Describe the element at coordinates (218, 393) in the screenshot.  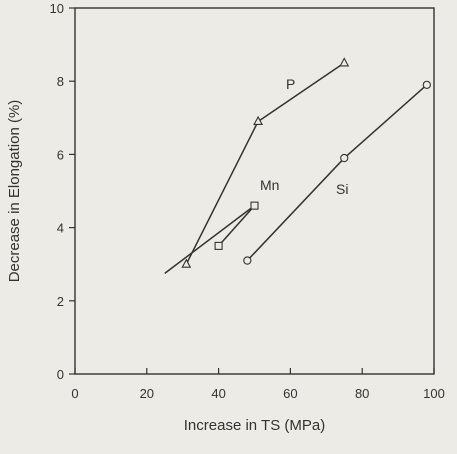
I see `x-tick-label: 40` at that location.